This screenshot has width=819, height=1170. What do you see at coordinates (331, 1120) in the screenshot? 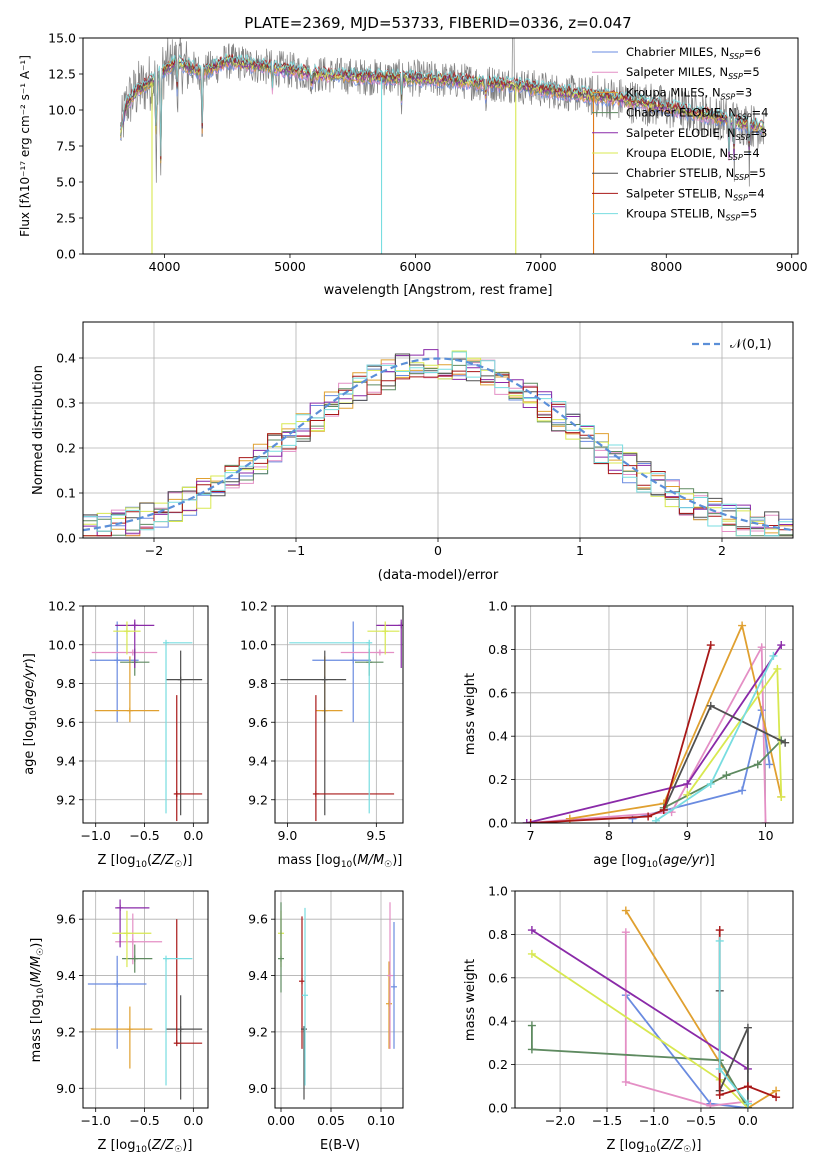
I see `x-tick-label: 0.05` at bounding box center [331, 1120].